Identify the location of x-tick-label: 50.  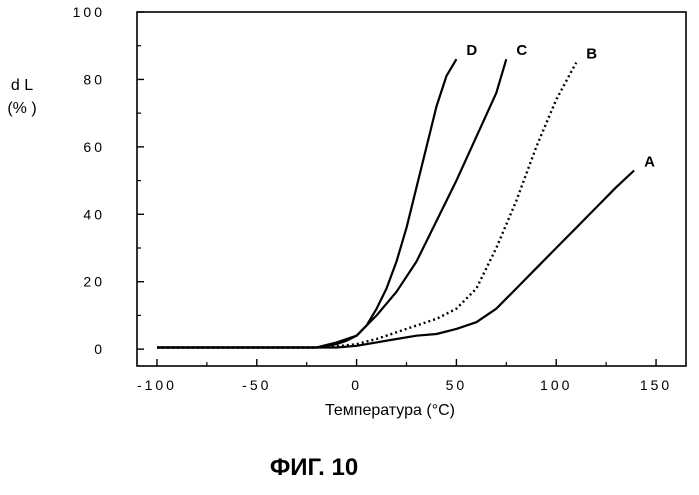
(457, 385).